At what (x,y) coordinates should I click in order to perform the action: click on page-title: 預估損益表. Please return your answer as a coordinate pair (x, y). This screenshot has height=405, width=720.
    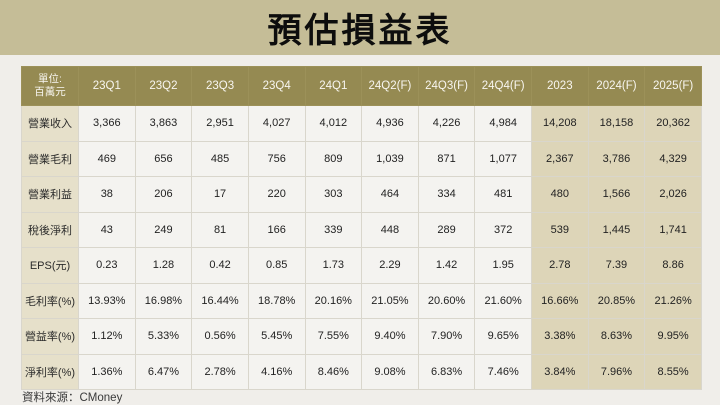
    Looking at the image, I should click on (360, 31).